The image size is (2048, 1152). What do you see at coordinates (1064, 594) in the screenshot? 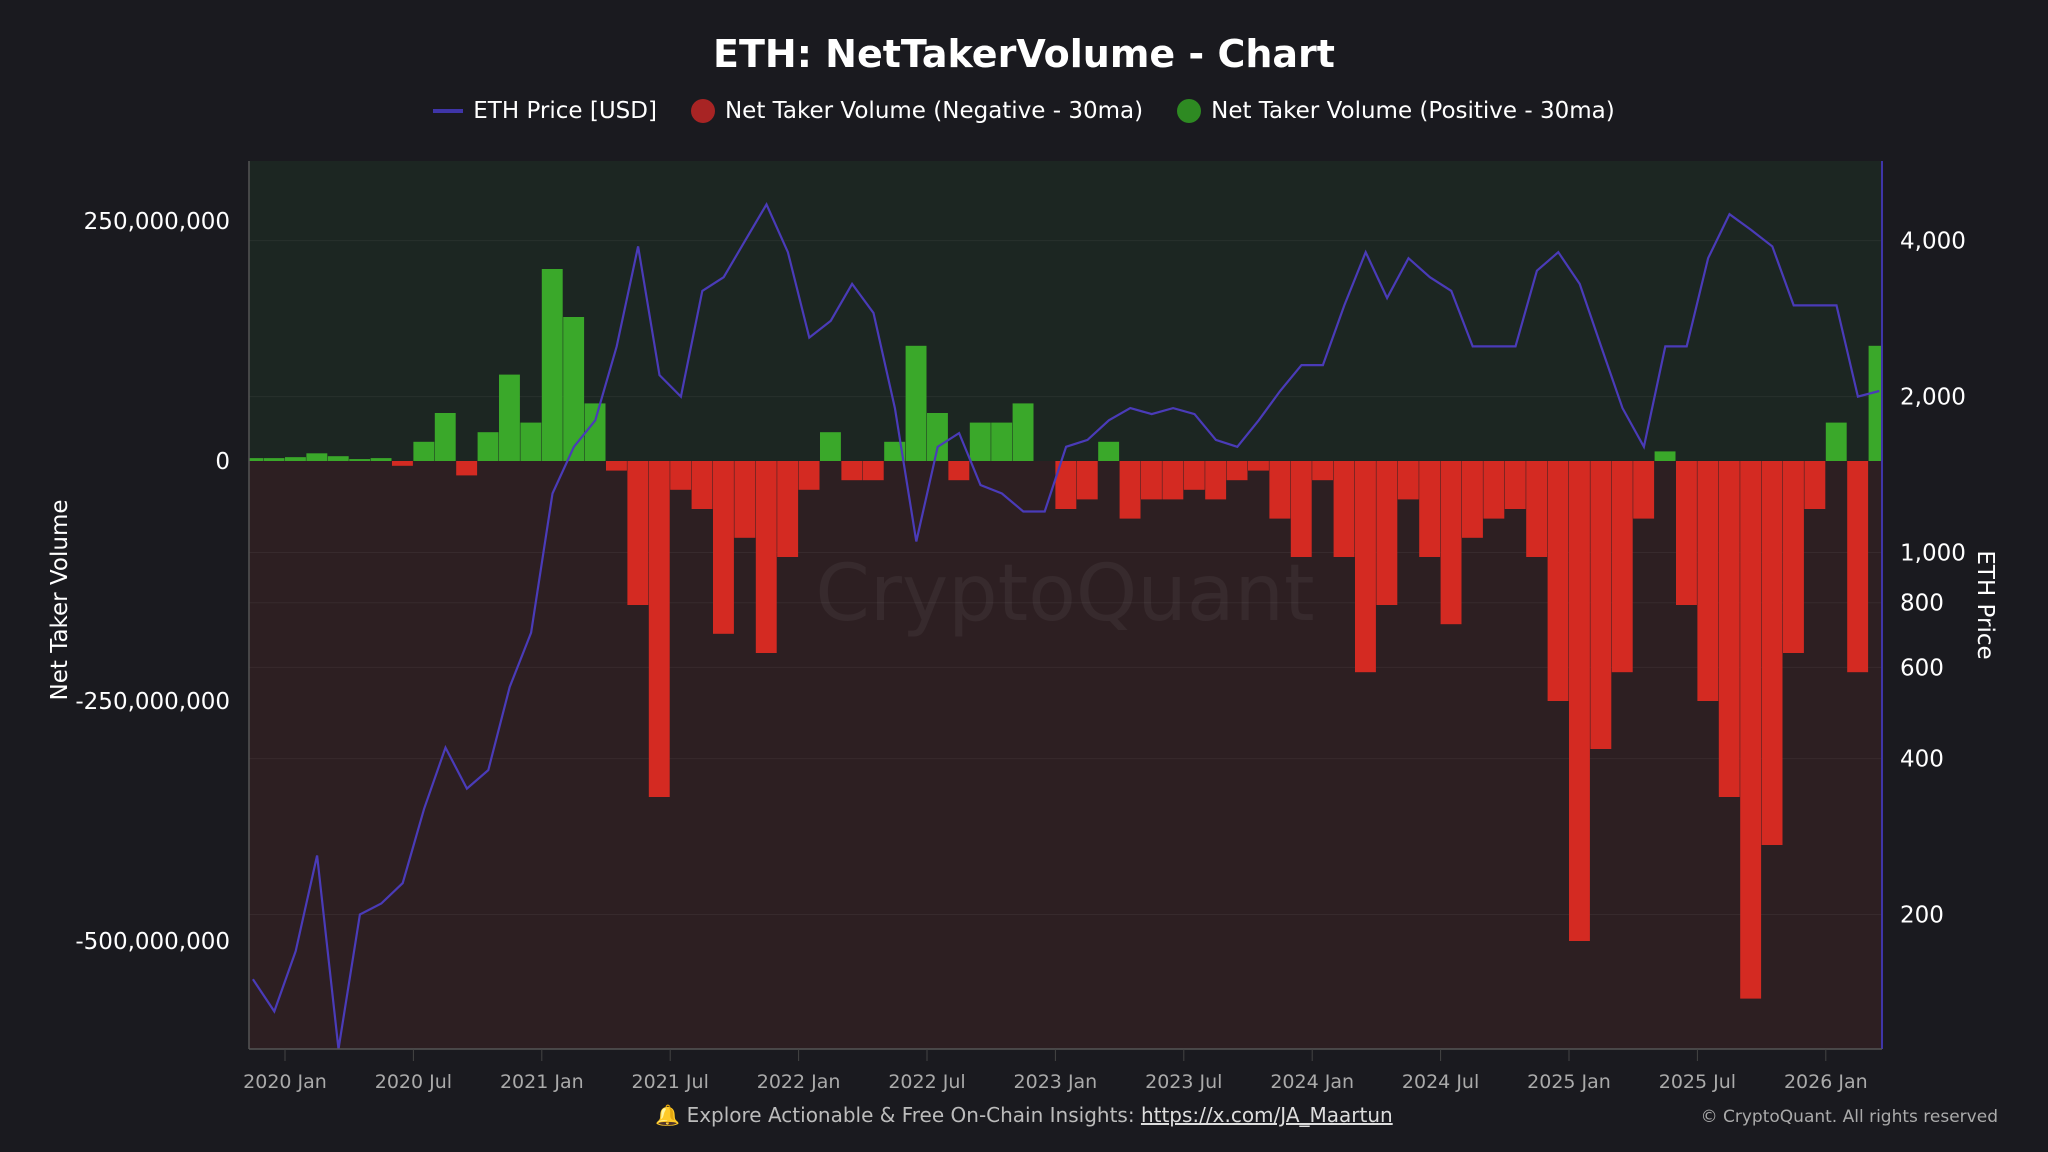
I see `watermark: CryptoQuant` at bounding box center [1064, 594].